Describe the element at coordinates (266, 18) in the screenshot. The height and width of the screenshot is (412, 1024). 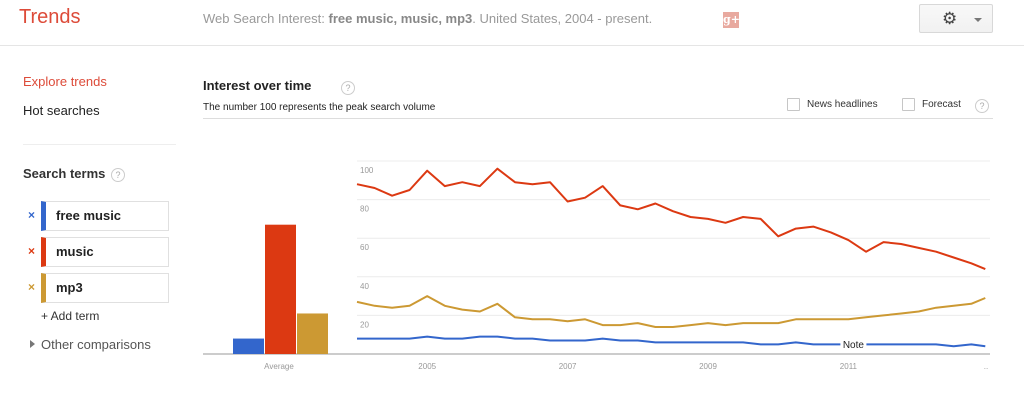
I see `summary-prefix: Web Search Interest:` at that location.